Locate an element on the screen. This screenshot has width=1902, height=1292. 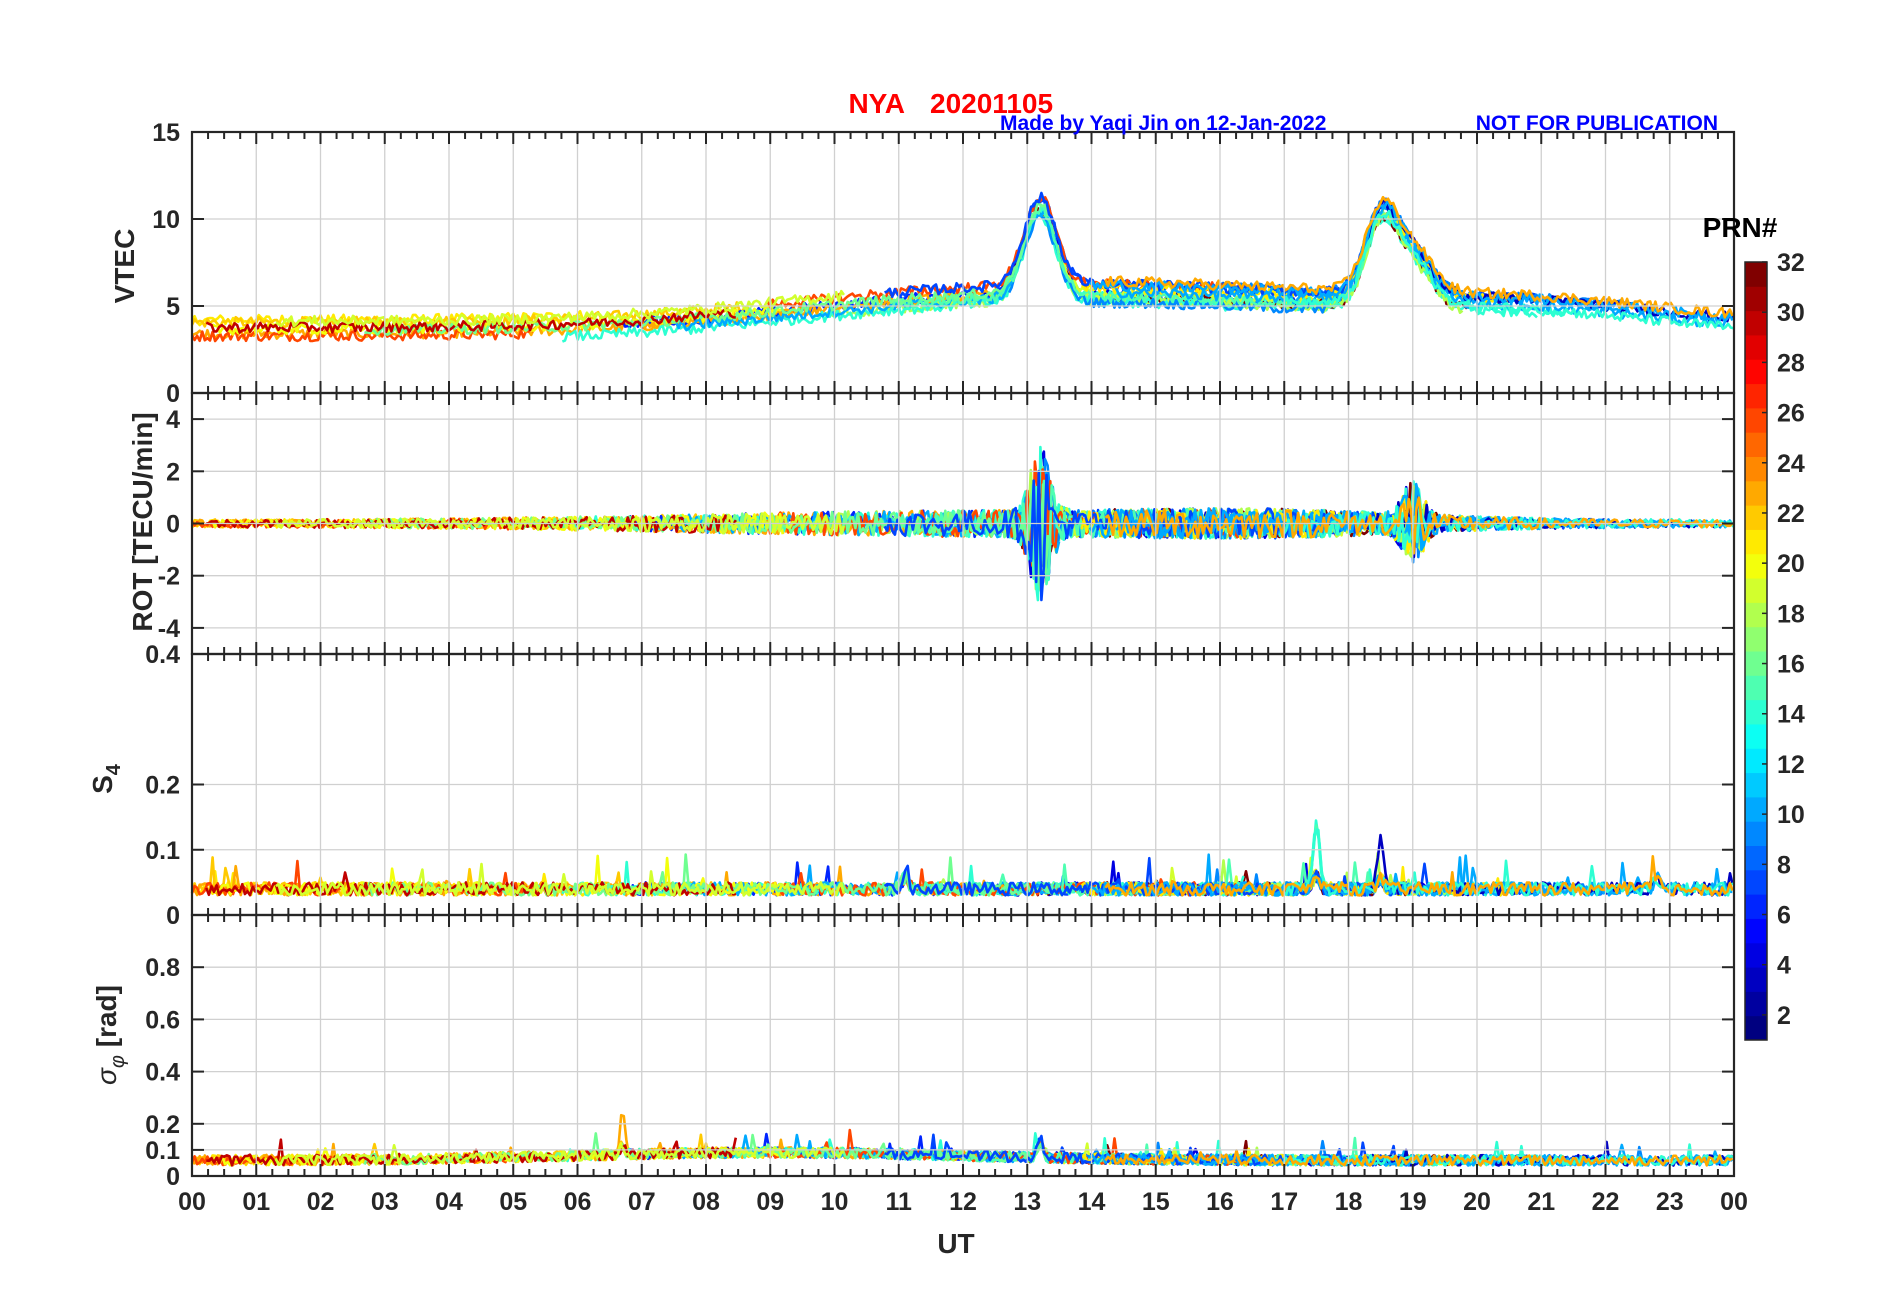
ytick-label-rot: 4 is located at coordinates (173, 420).